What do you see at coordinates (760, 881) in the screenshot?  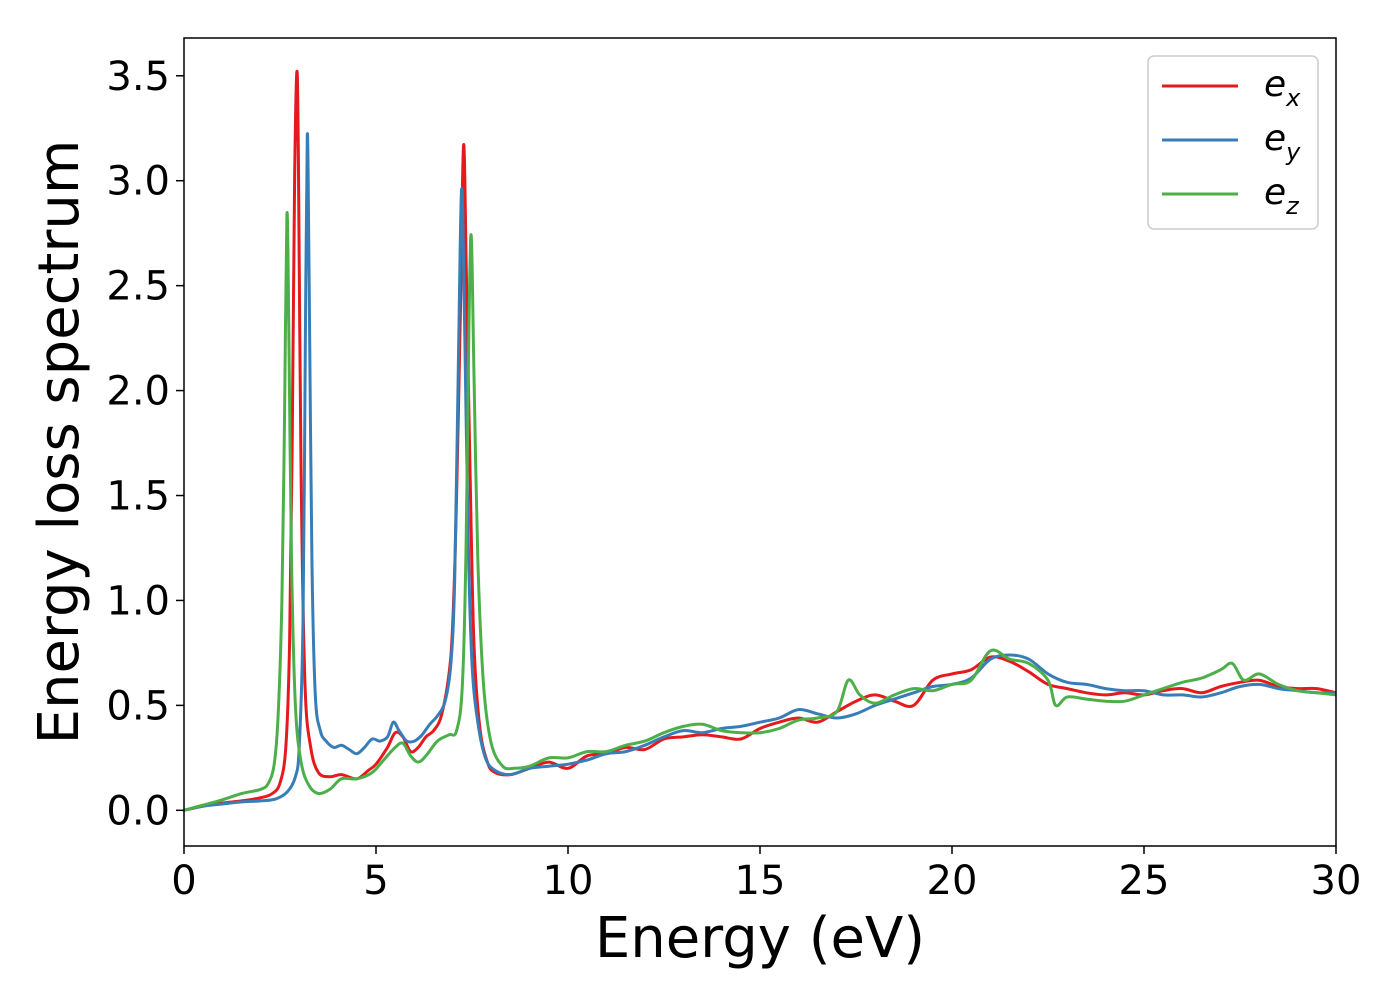 I see `x-tick-label: 15` at bounding box center [760, 881].